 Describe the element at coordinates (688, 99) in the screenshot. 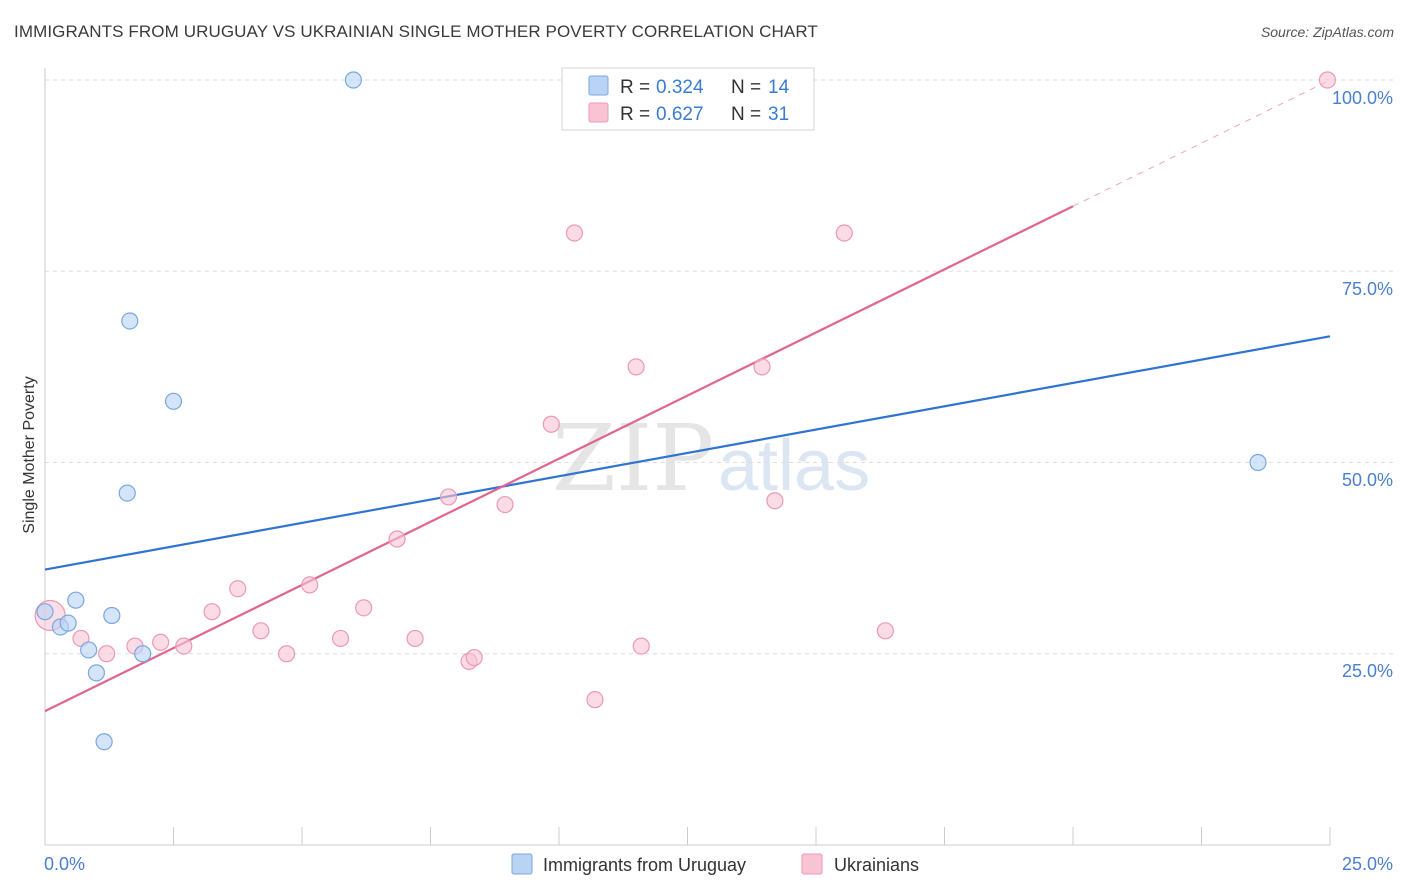

I see `correlation-legend: R = 0.324 N = 14 R = 0.627 N = 31` at that location.